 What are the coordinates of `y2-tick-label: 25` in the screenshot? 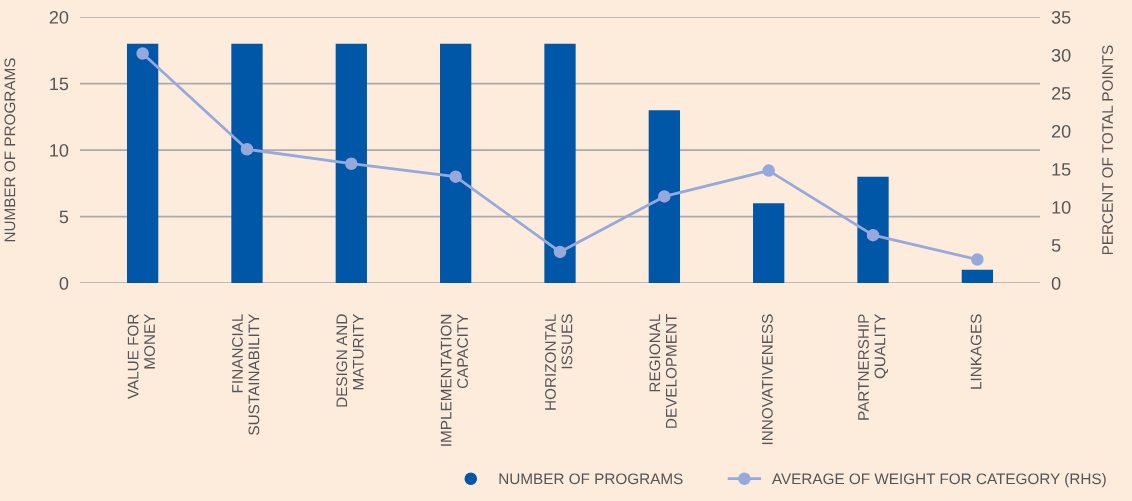 It's located at (1061, 93).